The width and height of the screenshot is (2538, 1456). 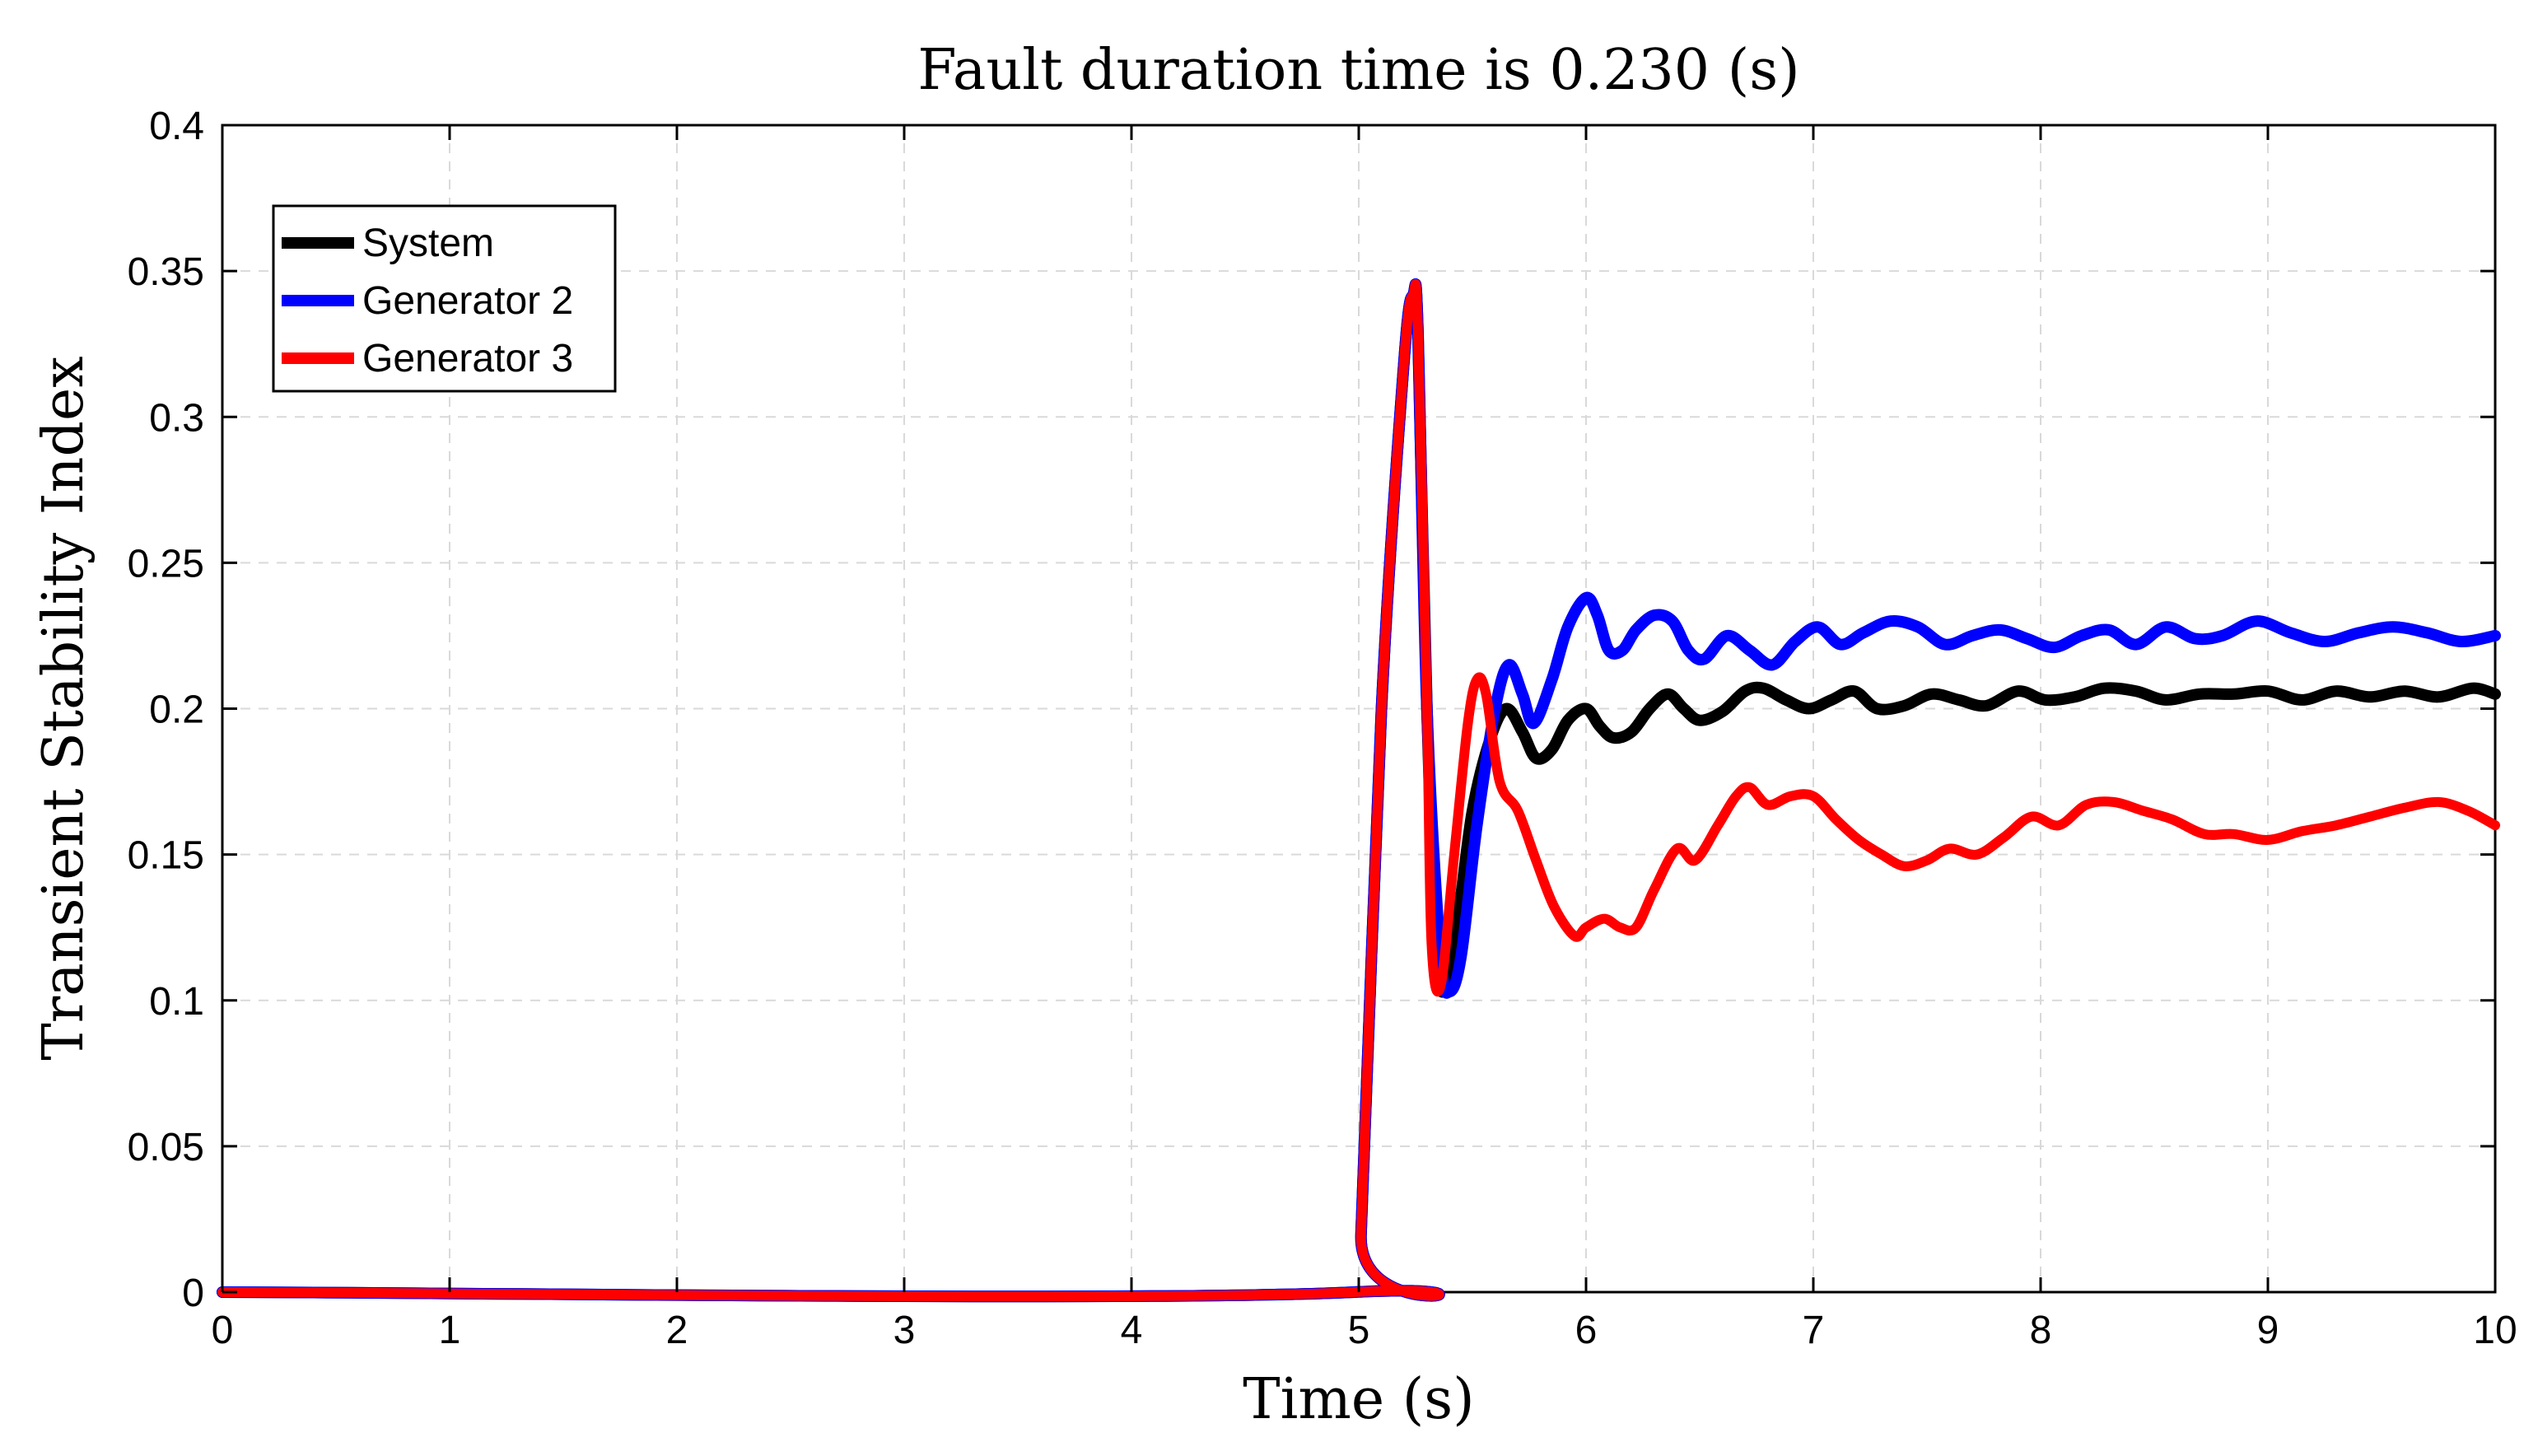 I want to click on y-tick-label: 0.1, so click(x=177, y=1002).